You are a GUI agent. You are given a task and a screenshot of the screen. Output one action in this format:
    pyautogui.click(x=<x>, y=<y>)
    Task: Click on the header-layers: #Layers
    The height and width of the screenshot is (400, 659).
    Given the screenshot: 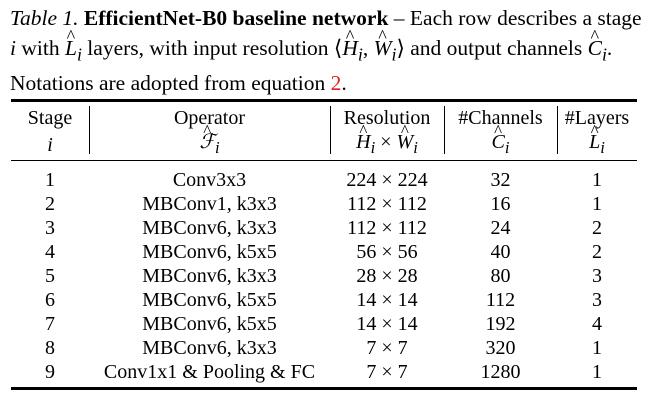 What is the action you would take?
    pyautogui.click(x=597, y=118)
    